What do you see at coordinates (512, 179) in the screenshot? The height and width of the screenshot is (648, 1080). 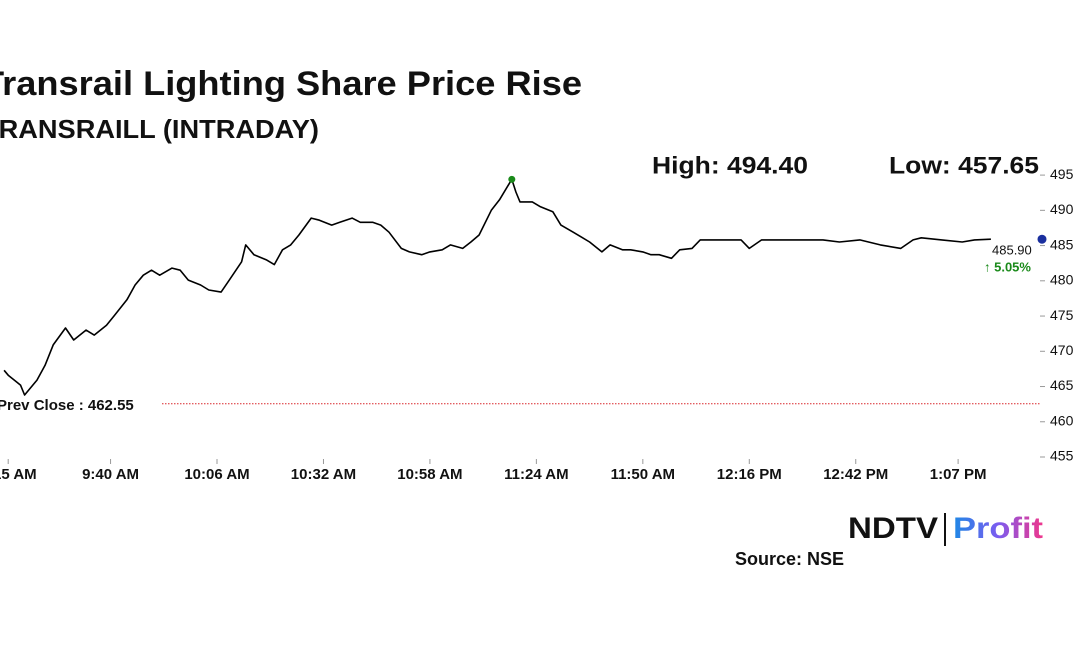 I see `high-marker` at bounding box center [512, 179].